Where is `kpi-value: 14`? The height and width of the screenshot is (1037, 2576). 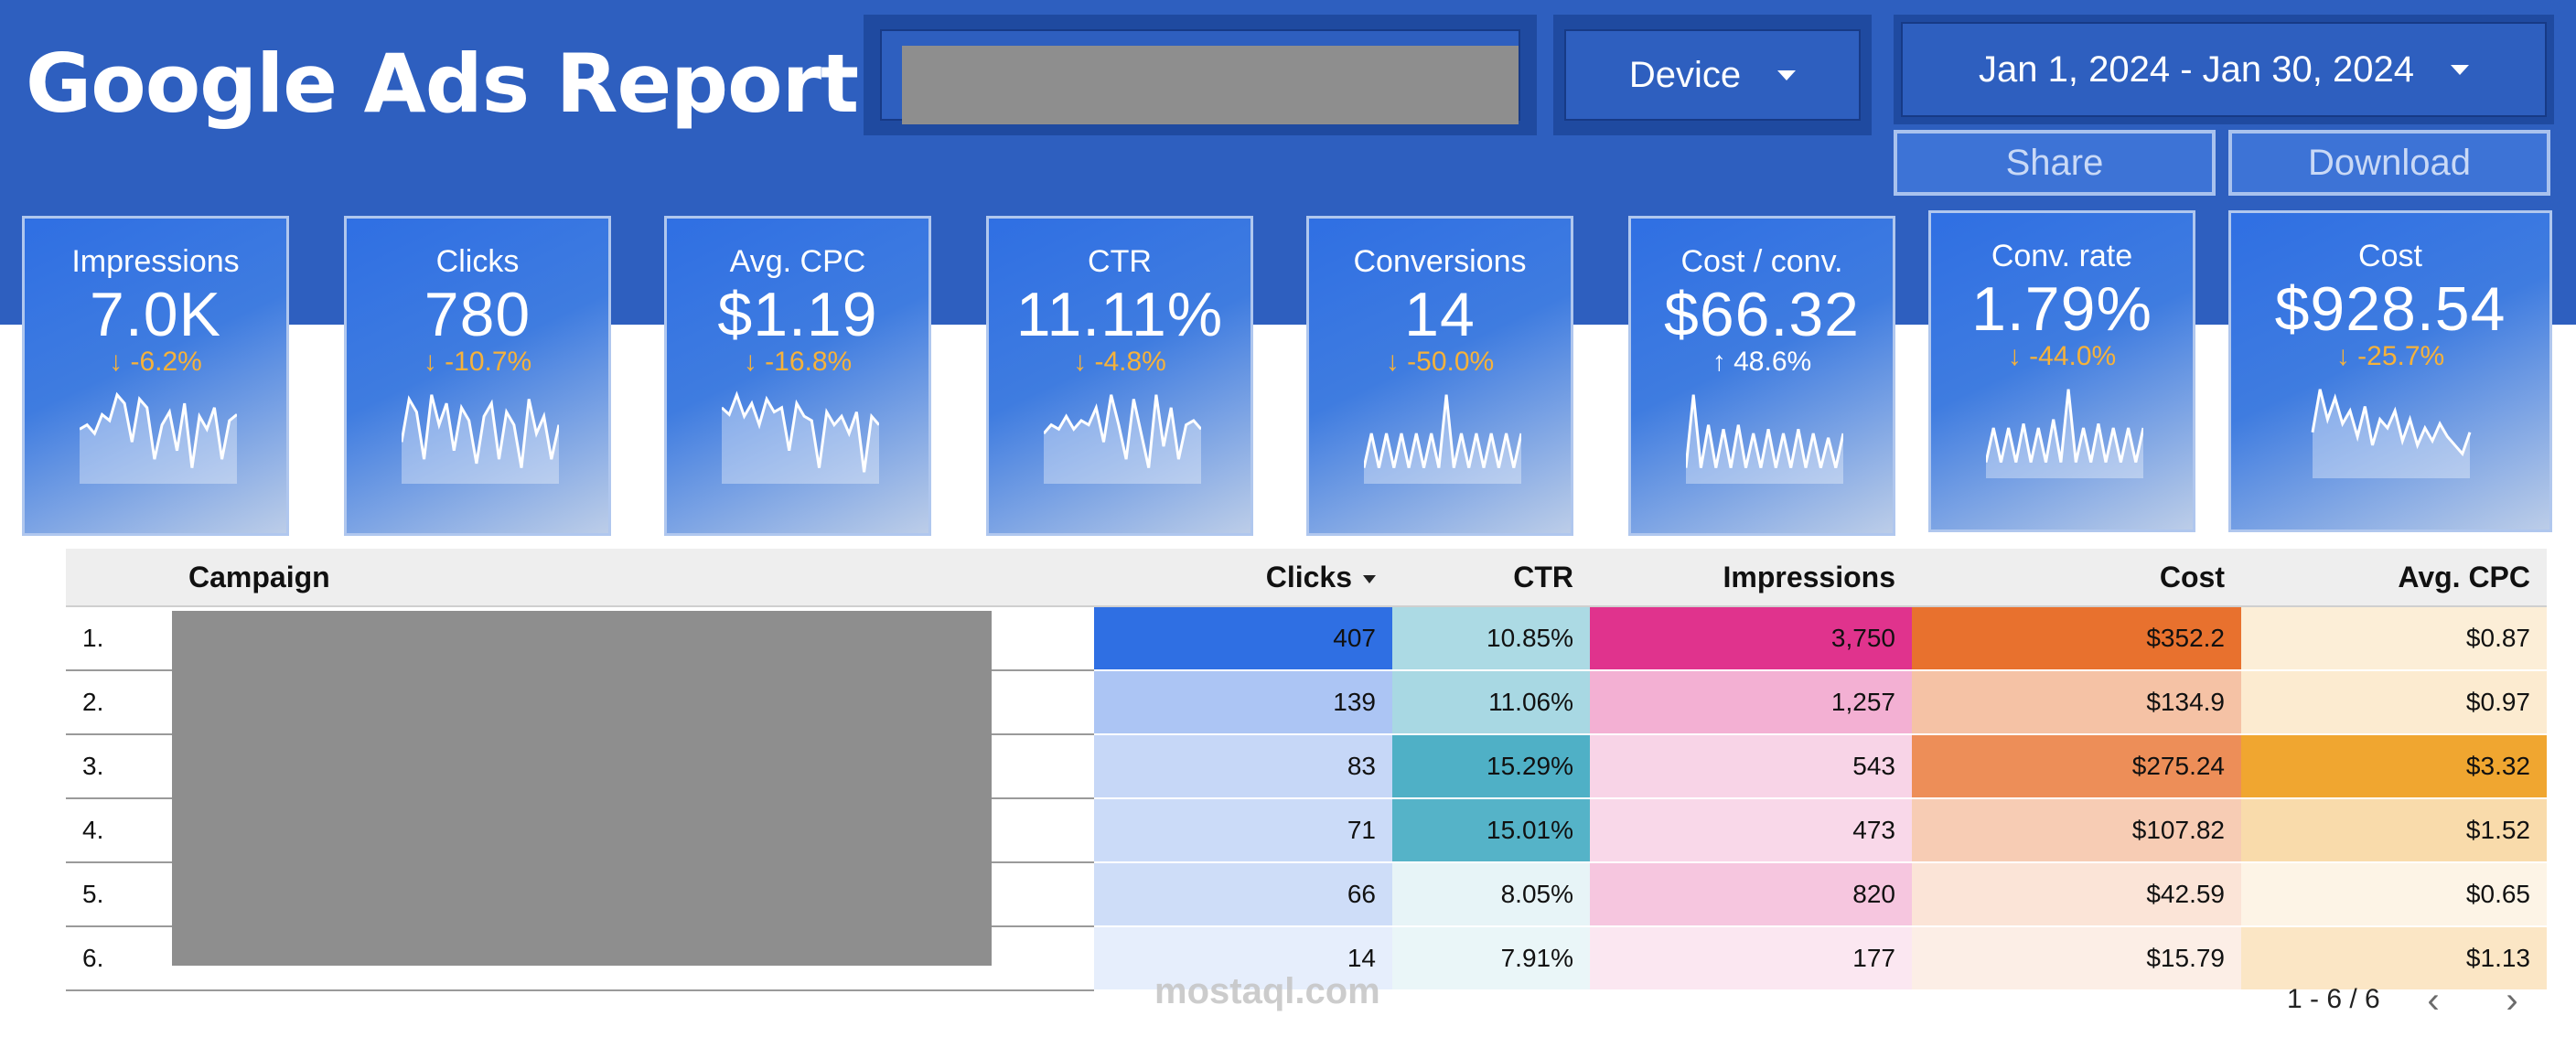
kpi-value: 14 is located at coordinates (1440, 314).